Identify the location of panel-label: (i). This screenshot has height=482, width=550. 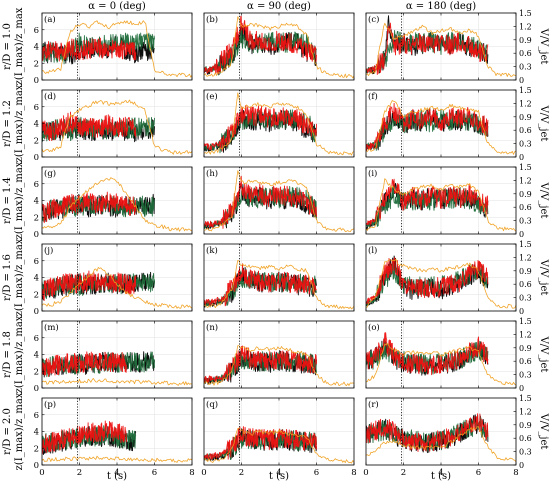
(372, 173).